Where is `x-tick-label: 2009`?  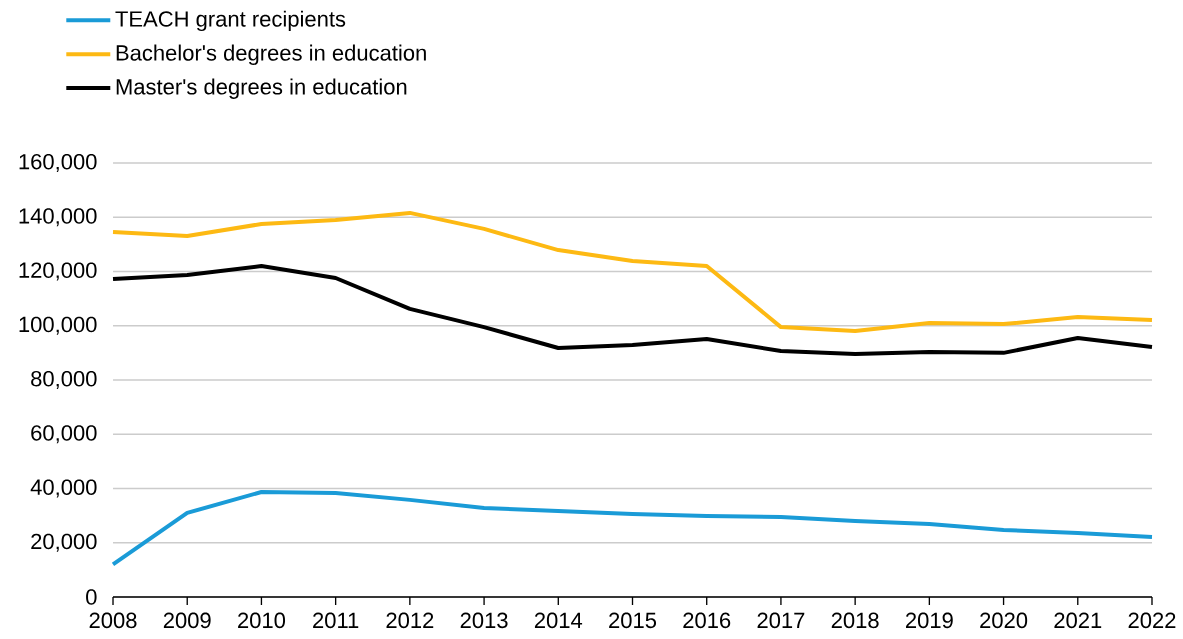
x-tick-label: 2009 is located at coordinates (187, 620).